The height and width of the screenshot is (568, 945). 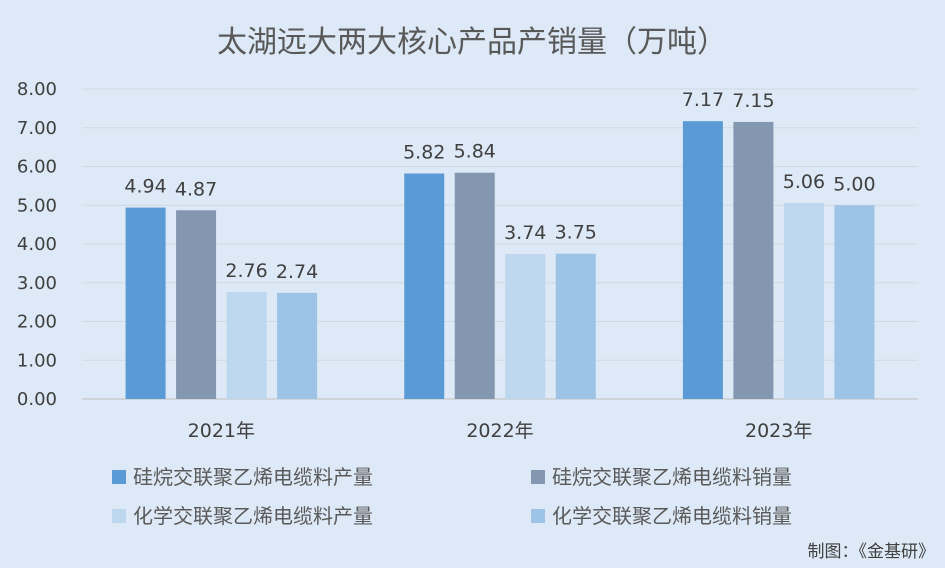 I want to click on y-tick-label: 6.00, so click(x=37, y=167).